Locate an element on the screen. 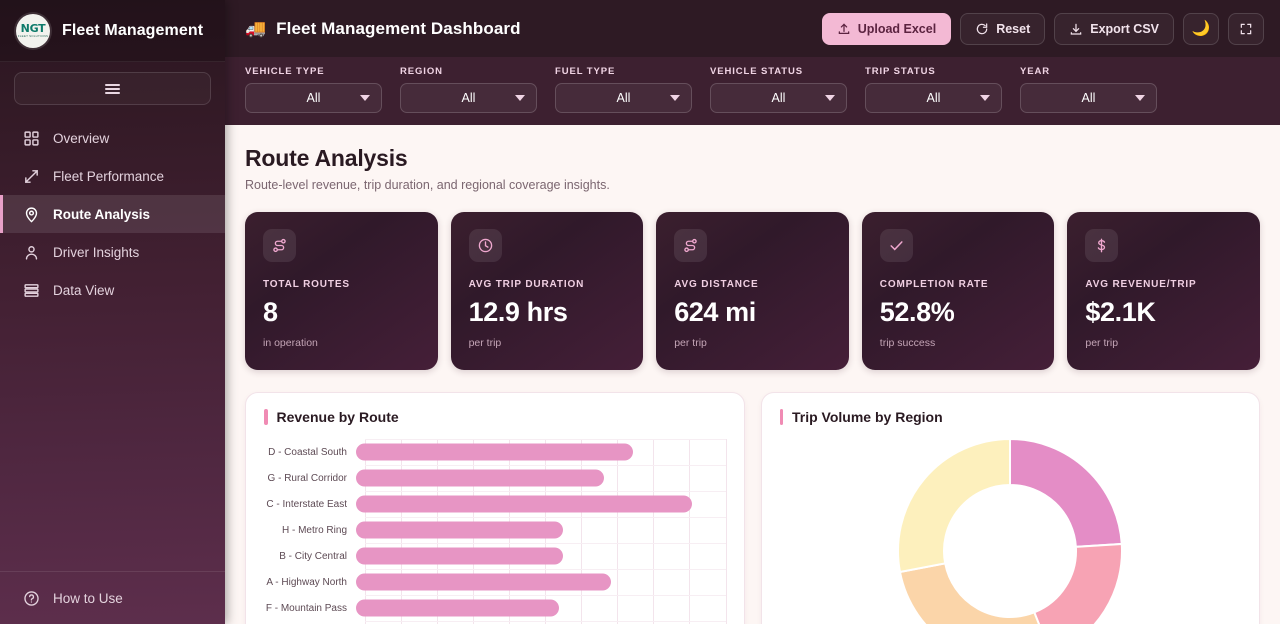  fullscreen-icon is located at coordinates (1246, 29).